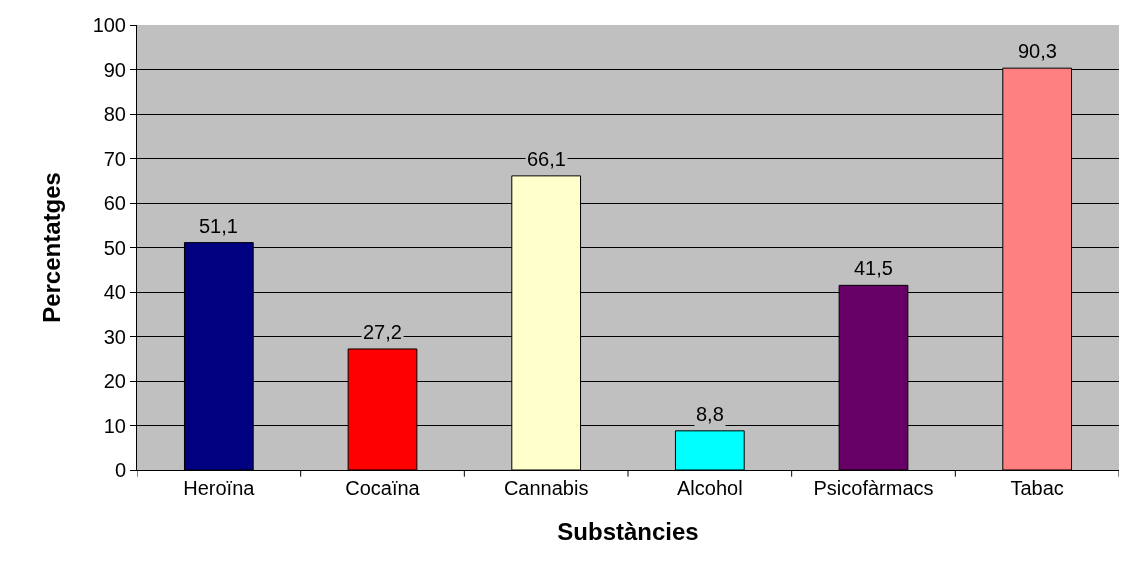 The width and height of the screenshot is (1139, 576). What do you see at coordinates (1037, 51) in the screenshot?
I see `data-label: 90,3` at bounding box center [1037, 51].